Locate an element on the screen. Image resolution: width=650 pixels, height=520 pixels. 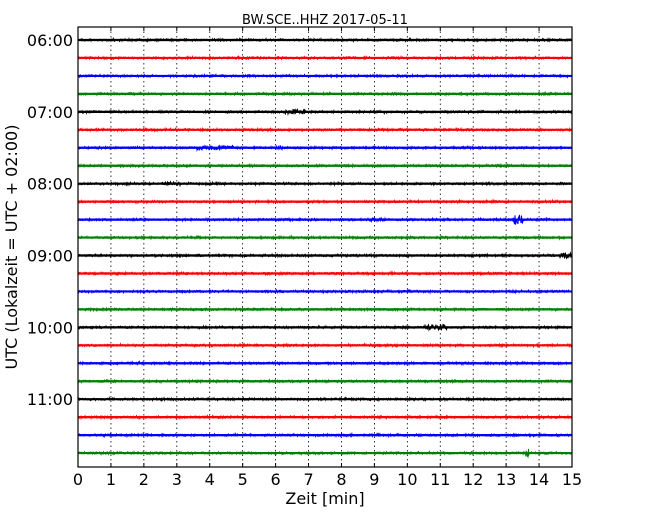
x-tick-label: 2 is located at coordinates (144, 479).